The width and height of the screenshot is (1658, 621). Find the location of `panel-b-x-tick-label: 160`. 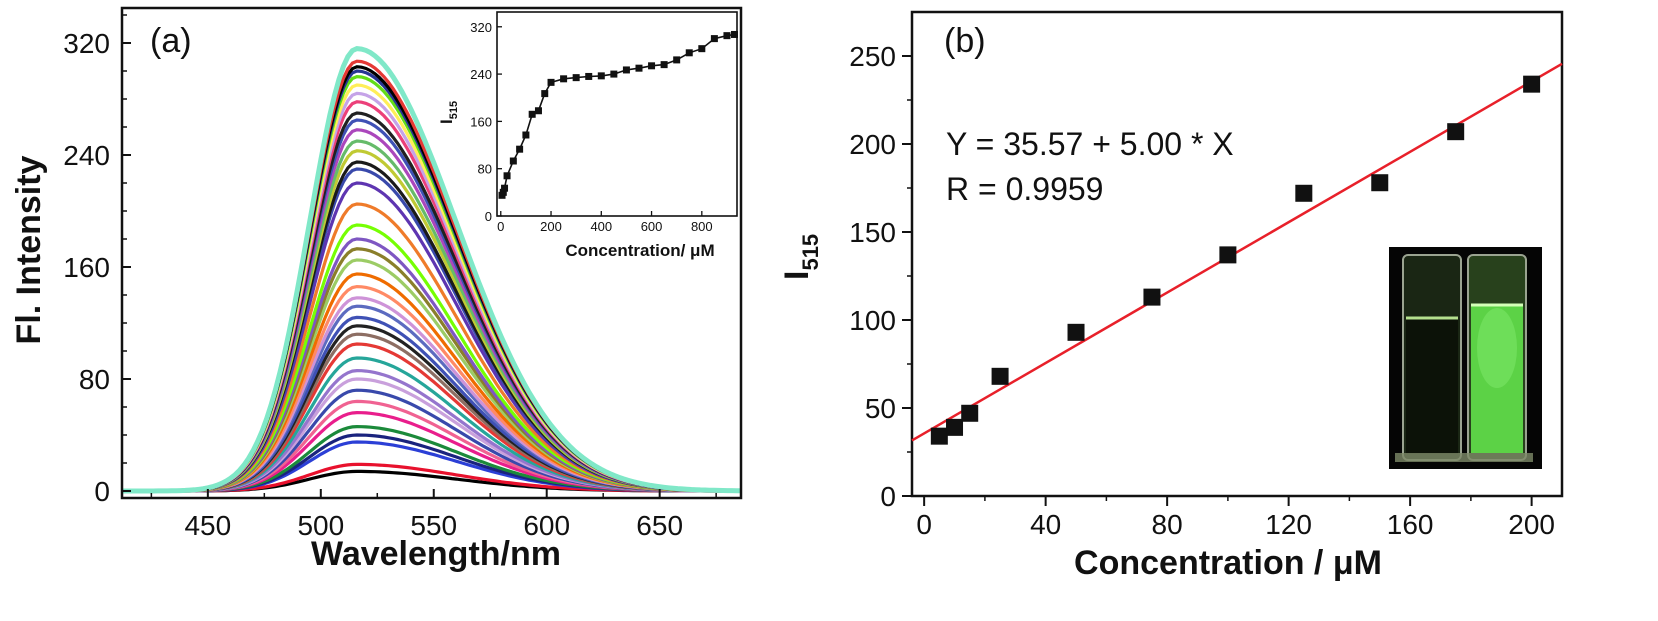

panel-b-x-tick-label: 160 is located at coordinates (1410, 524).